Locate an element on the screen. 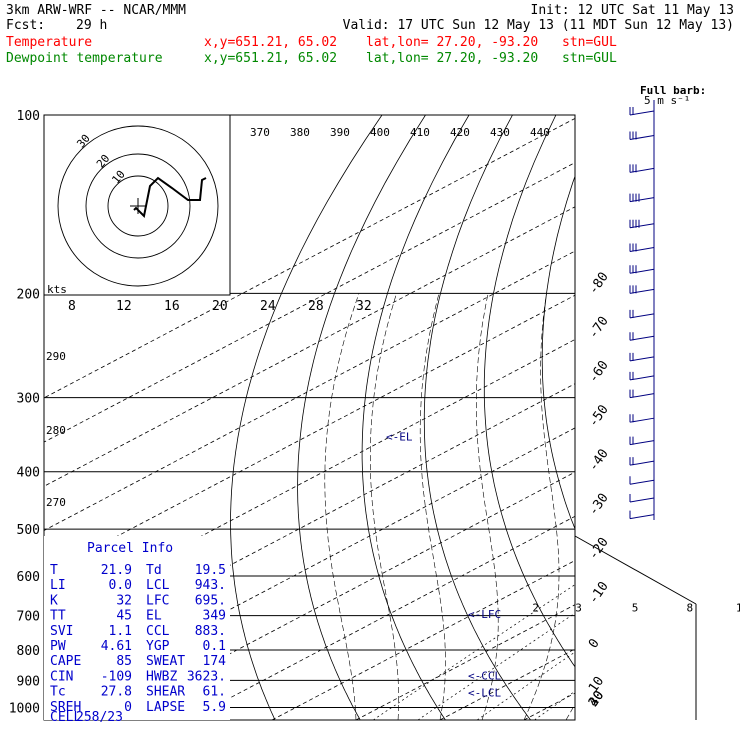  mixing-ratio-label: 8 is located at coordinates (690, 608).